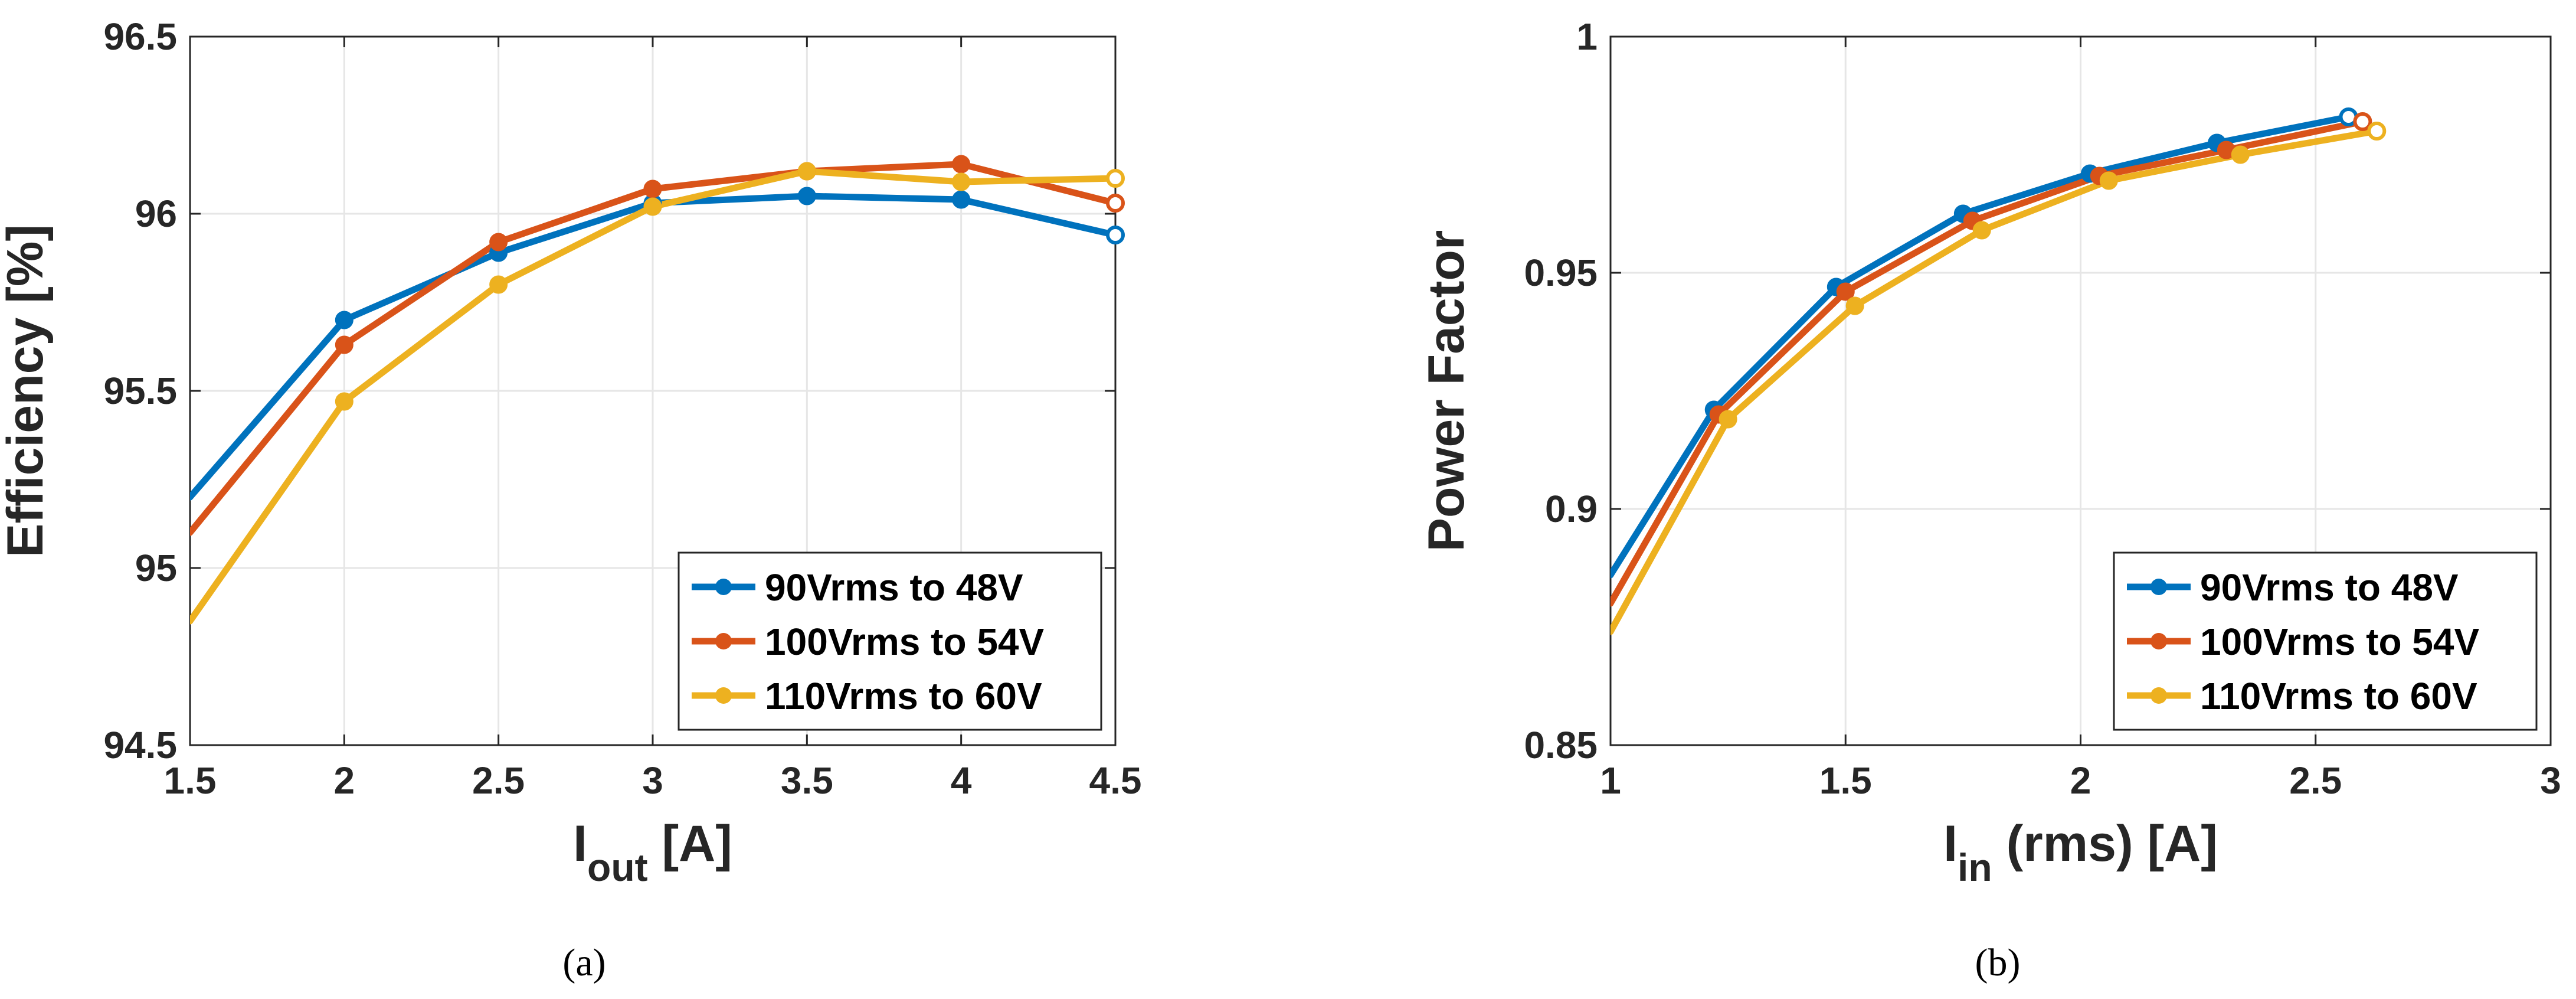 This screenshot has width=2576, height=999. What do you see at coordinates (2330, 588) in the screenshot?
I see `panel-b-legend-label-1: 90Vrms to 48V` at bounding box center [2330, 588].